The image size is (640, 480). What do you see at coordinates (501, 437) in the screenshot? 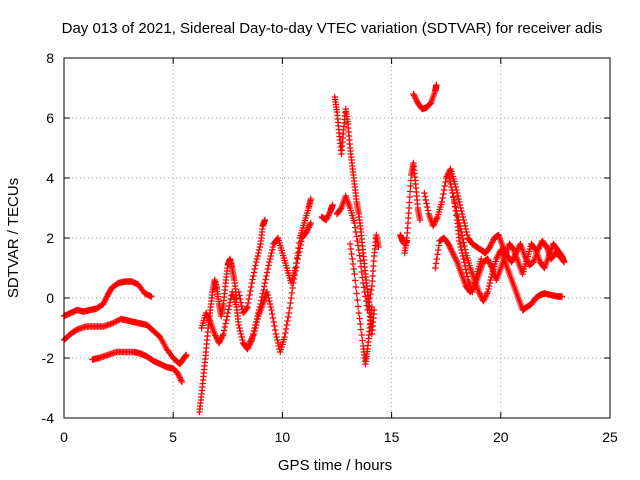
I see `x-tick-label: 20` at bounding box center [501, 437].